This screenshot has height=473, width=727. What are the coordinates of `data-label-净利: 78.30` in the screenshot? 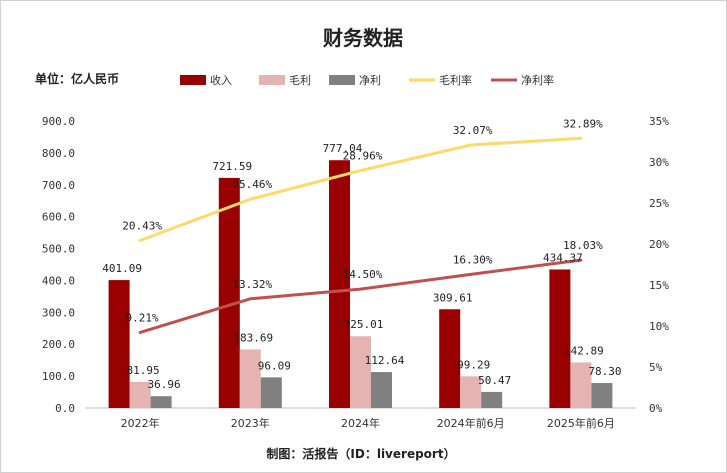 It's located at (604, 371).